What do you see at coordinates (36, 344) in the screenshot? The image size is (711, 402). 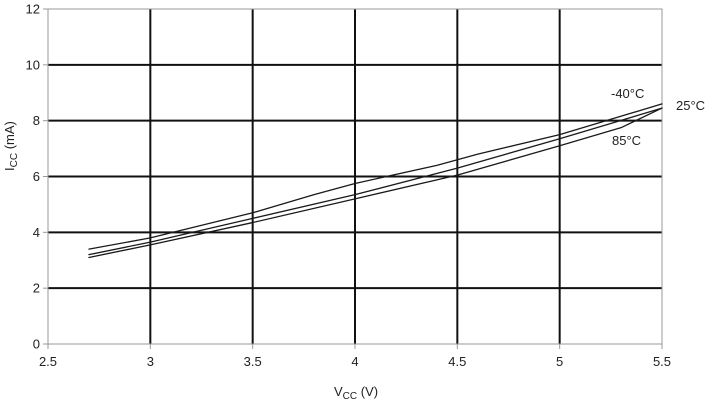 I see `y-tick-label: 0` at bounding box center [36, 344].